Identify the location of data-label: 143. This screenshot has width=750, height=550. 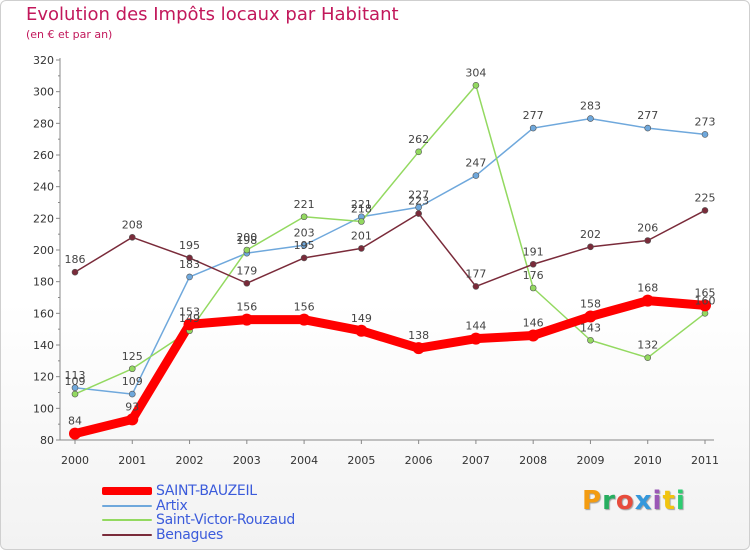
(590, 327).